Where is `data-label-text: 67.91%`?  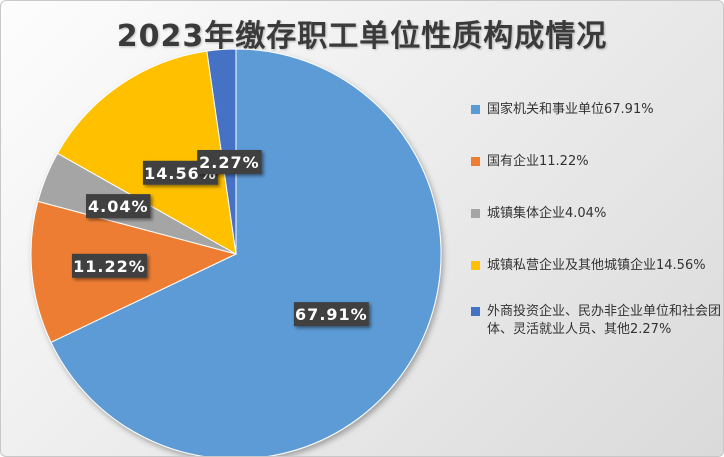
data-label-text: 67.91% is located at coordinates (331, 314).